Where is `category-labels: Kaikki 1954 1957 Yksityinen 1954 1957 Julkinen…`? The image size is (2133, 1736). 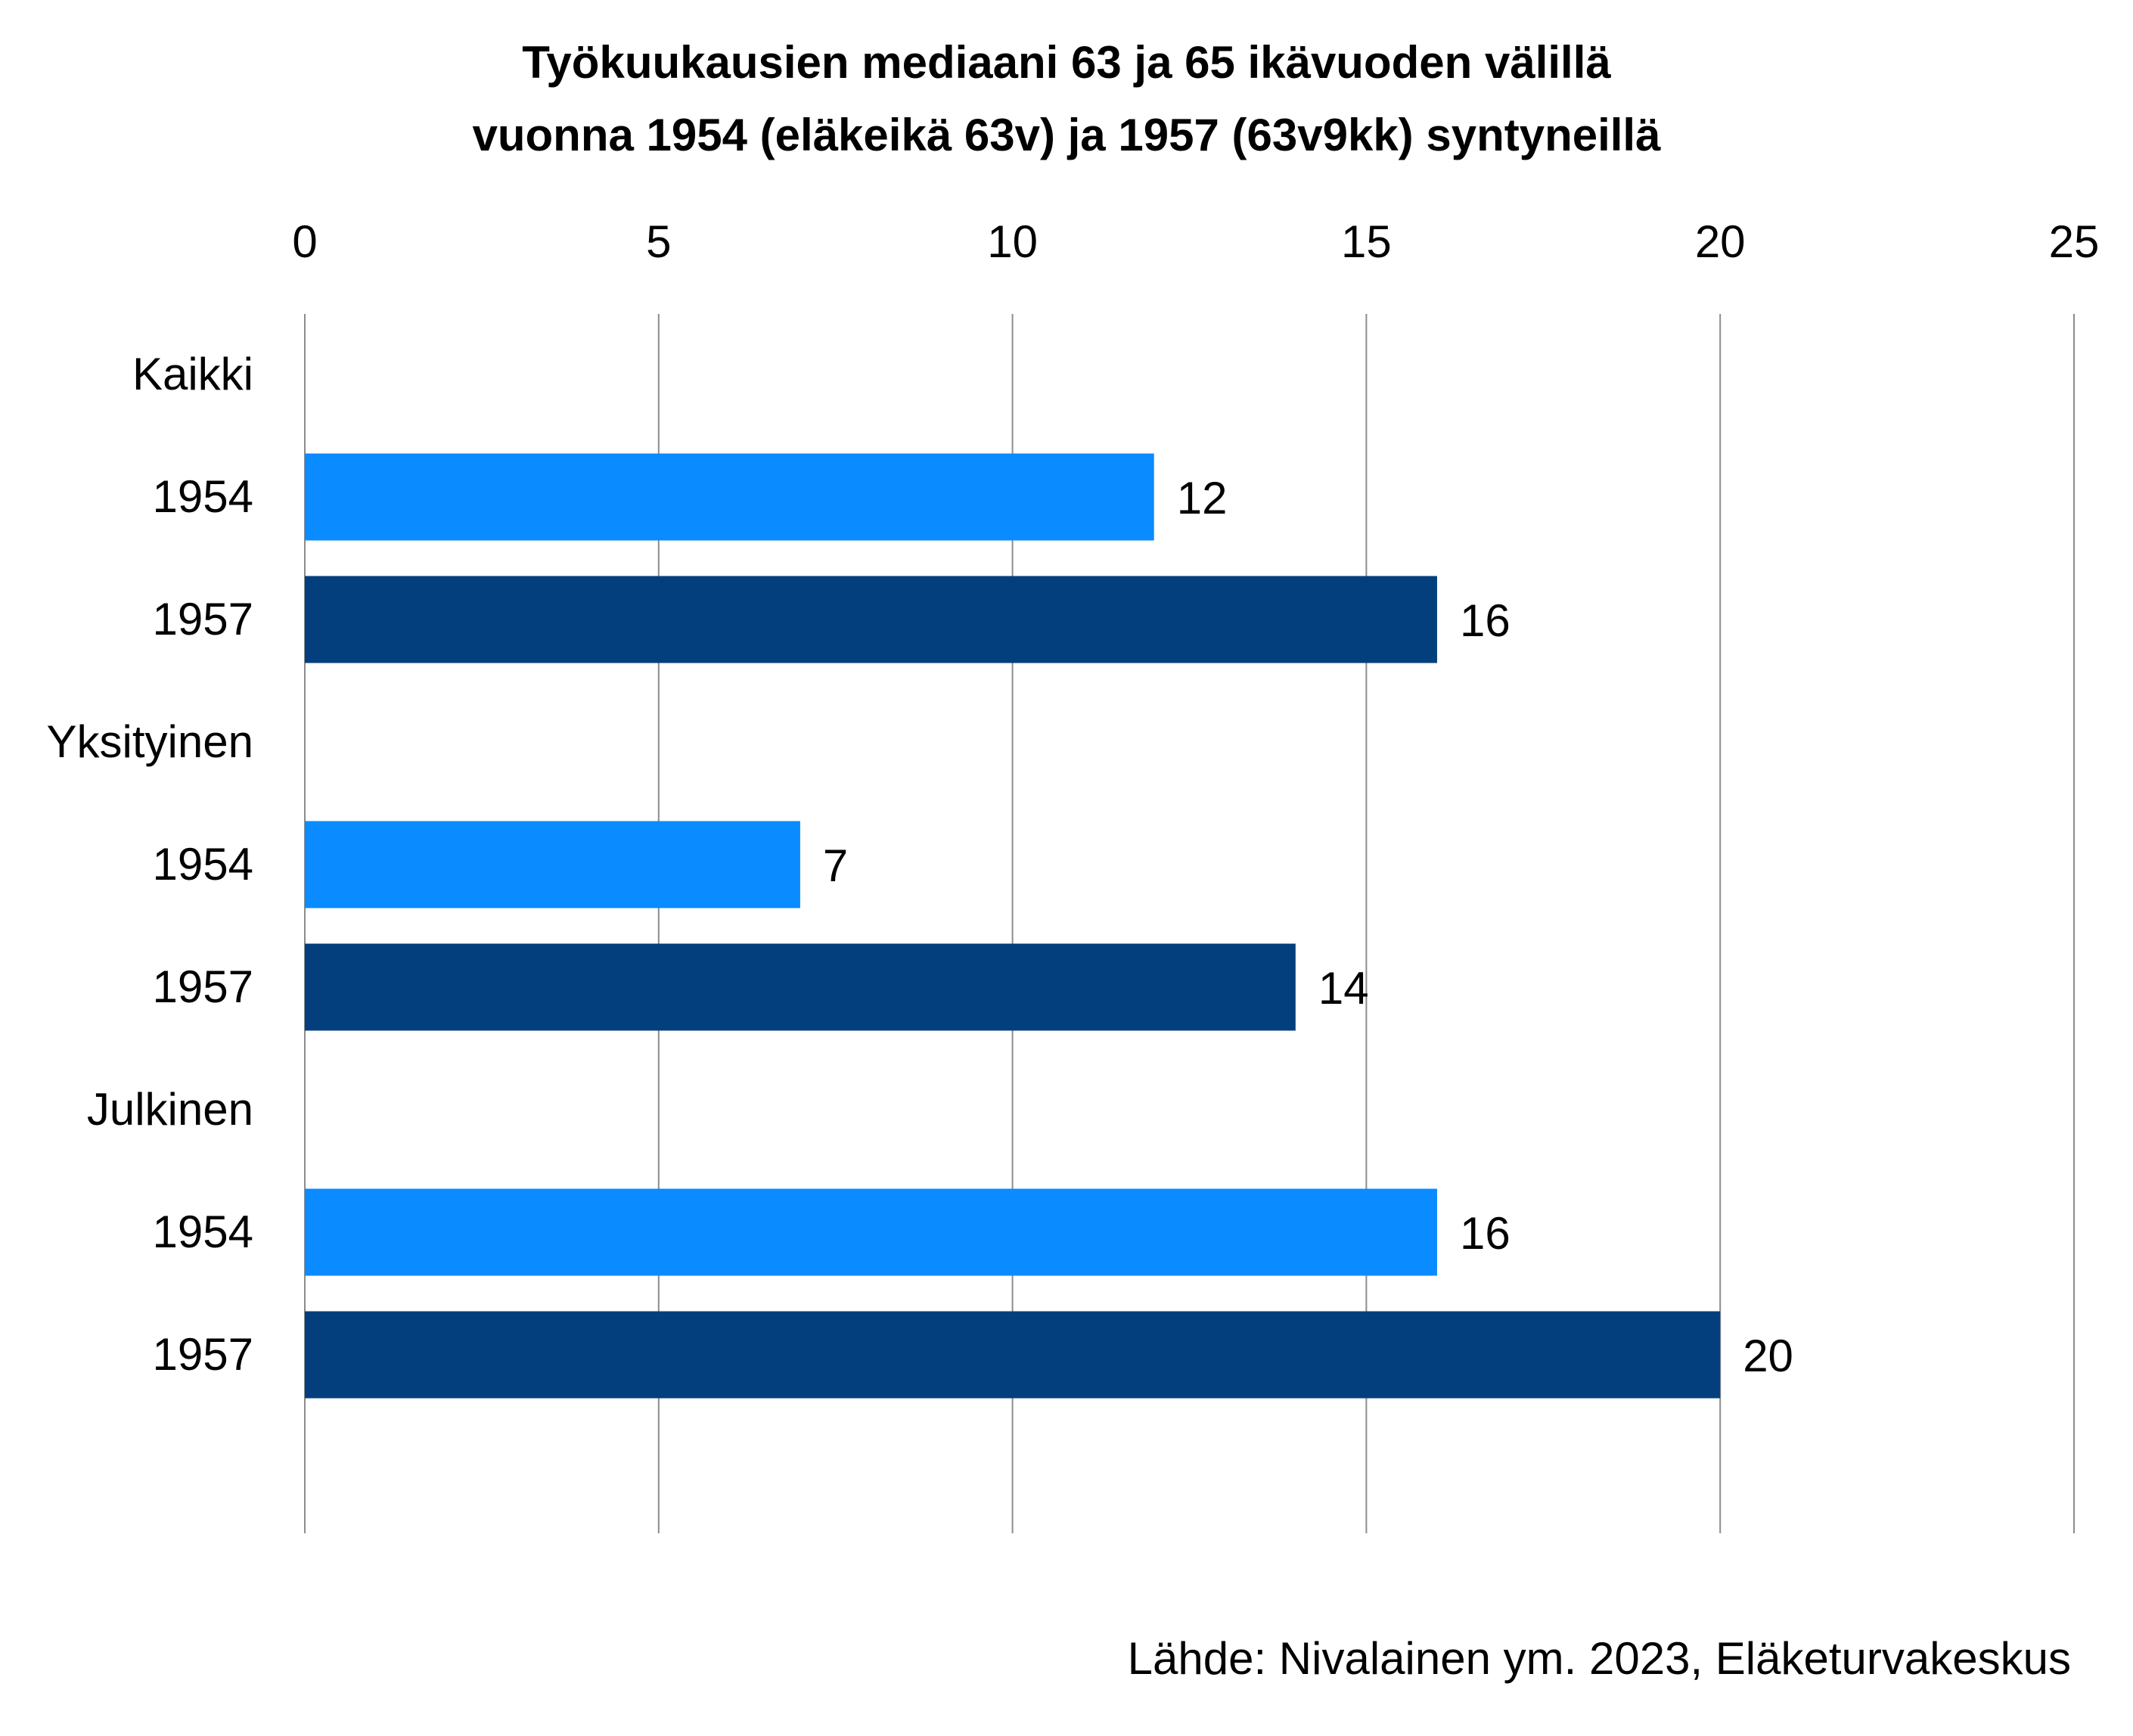
category-labels: Kaikki 1954 1957 Yksityinen 1954 1957 Julkinen… is located at coordinates (150, 865).